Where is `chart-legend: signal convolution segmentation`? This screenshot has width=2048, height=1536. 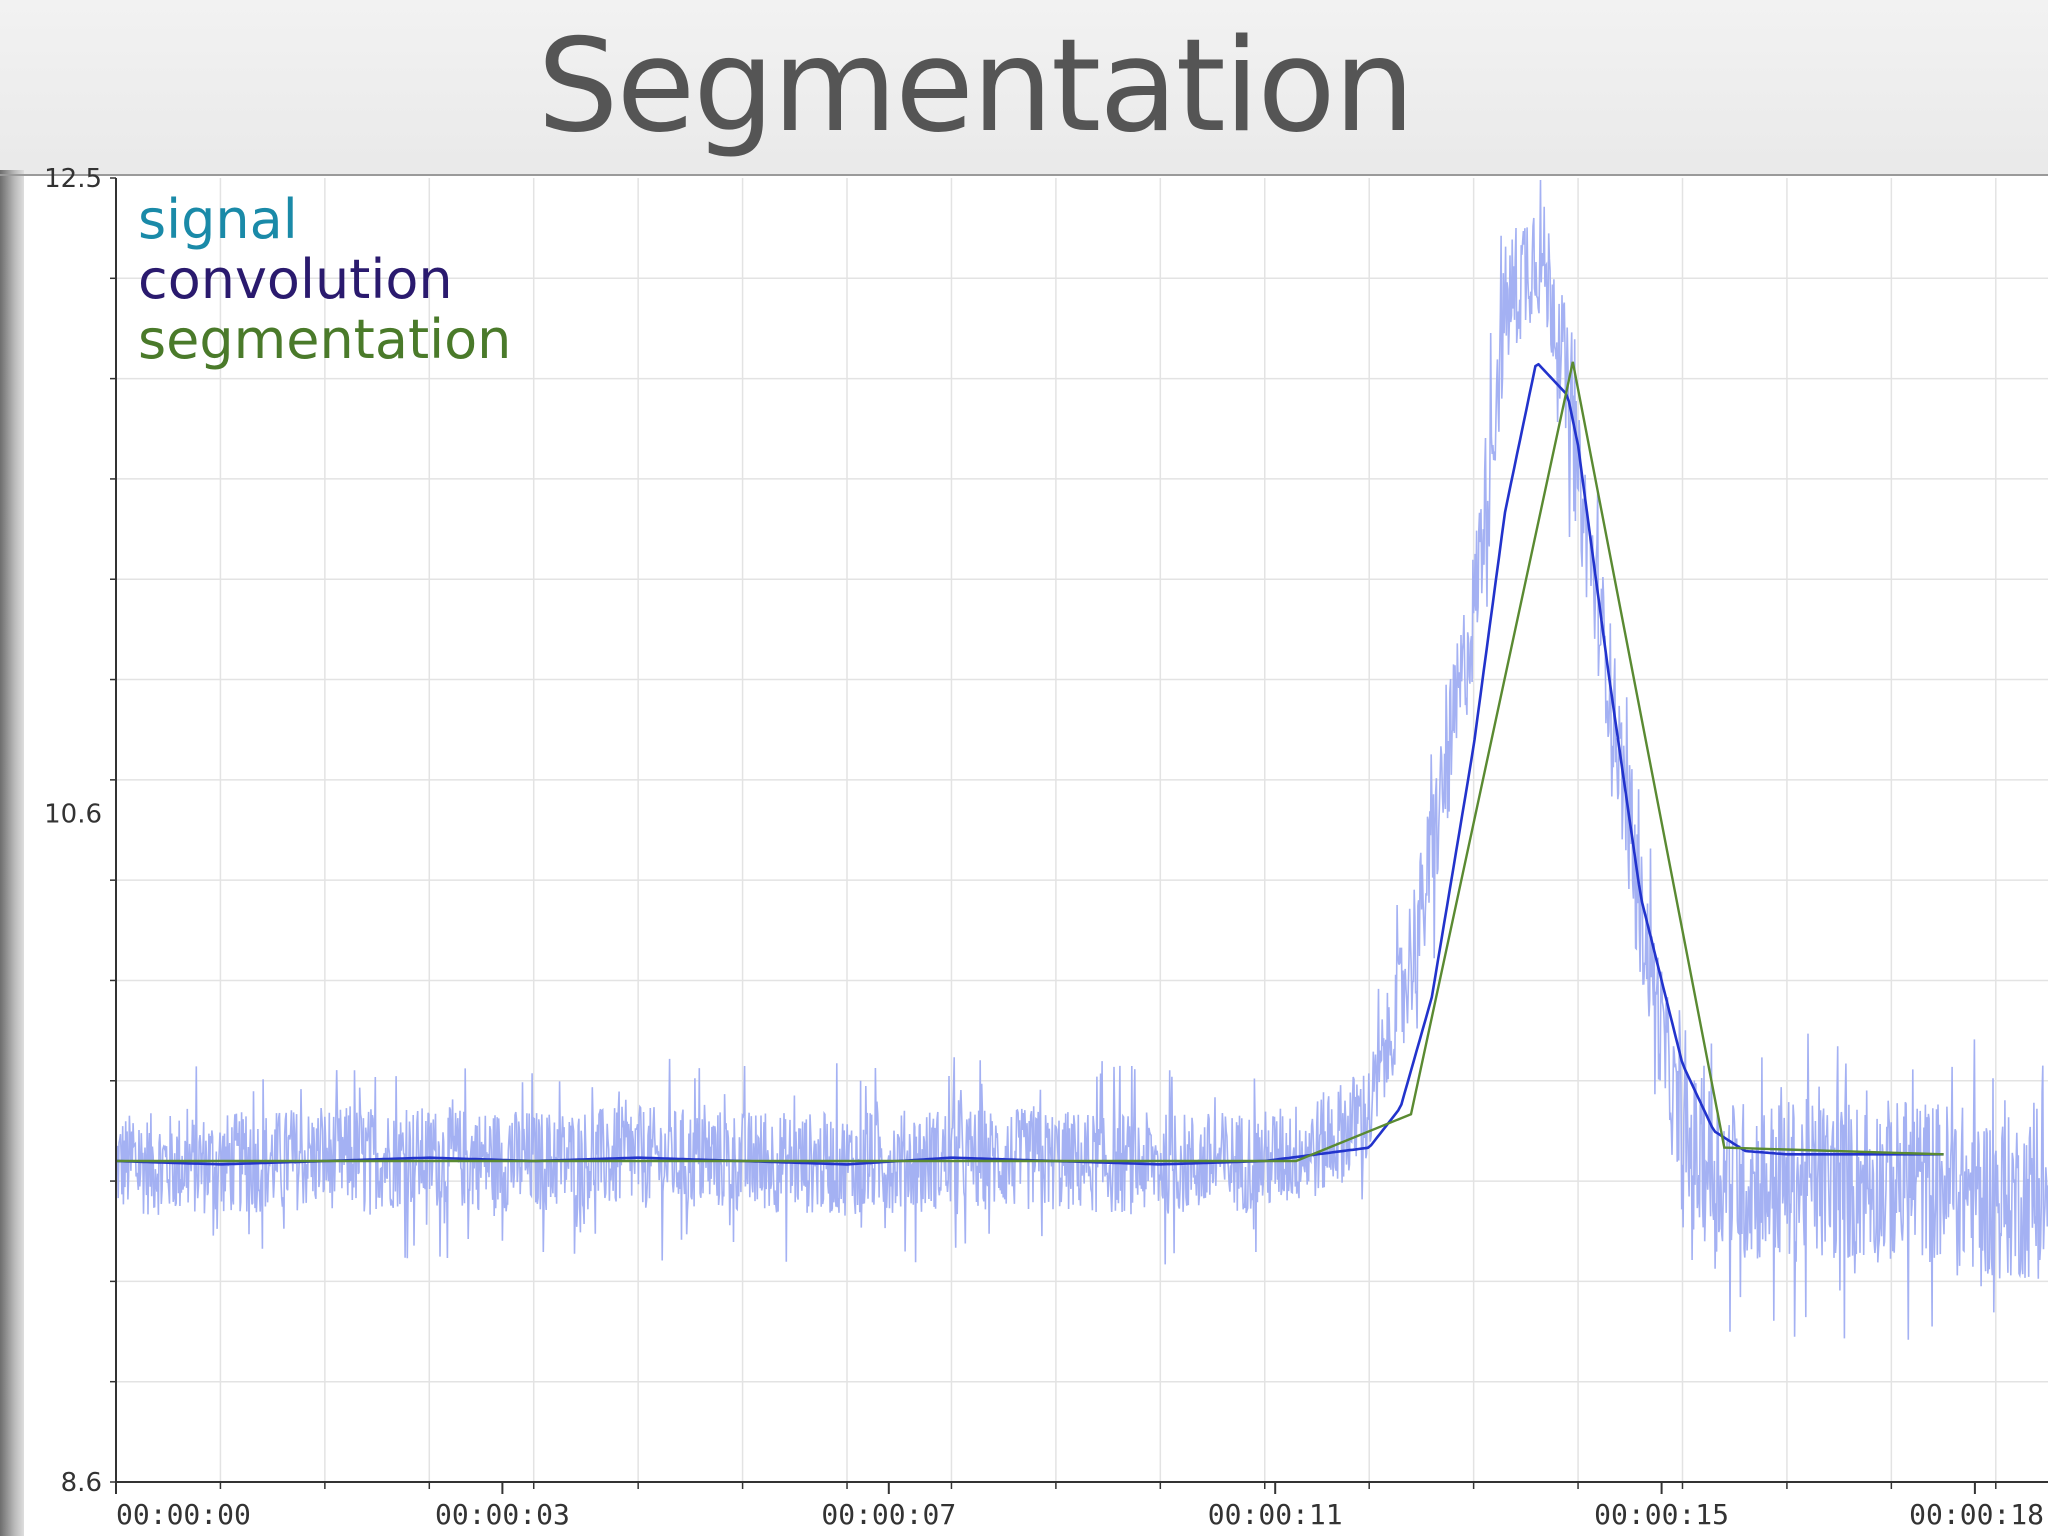 chart-legend: signal convolution segmentation is located at coordinates (324, 280).